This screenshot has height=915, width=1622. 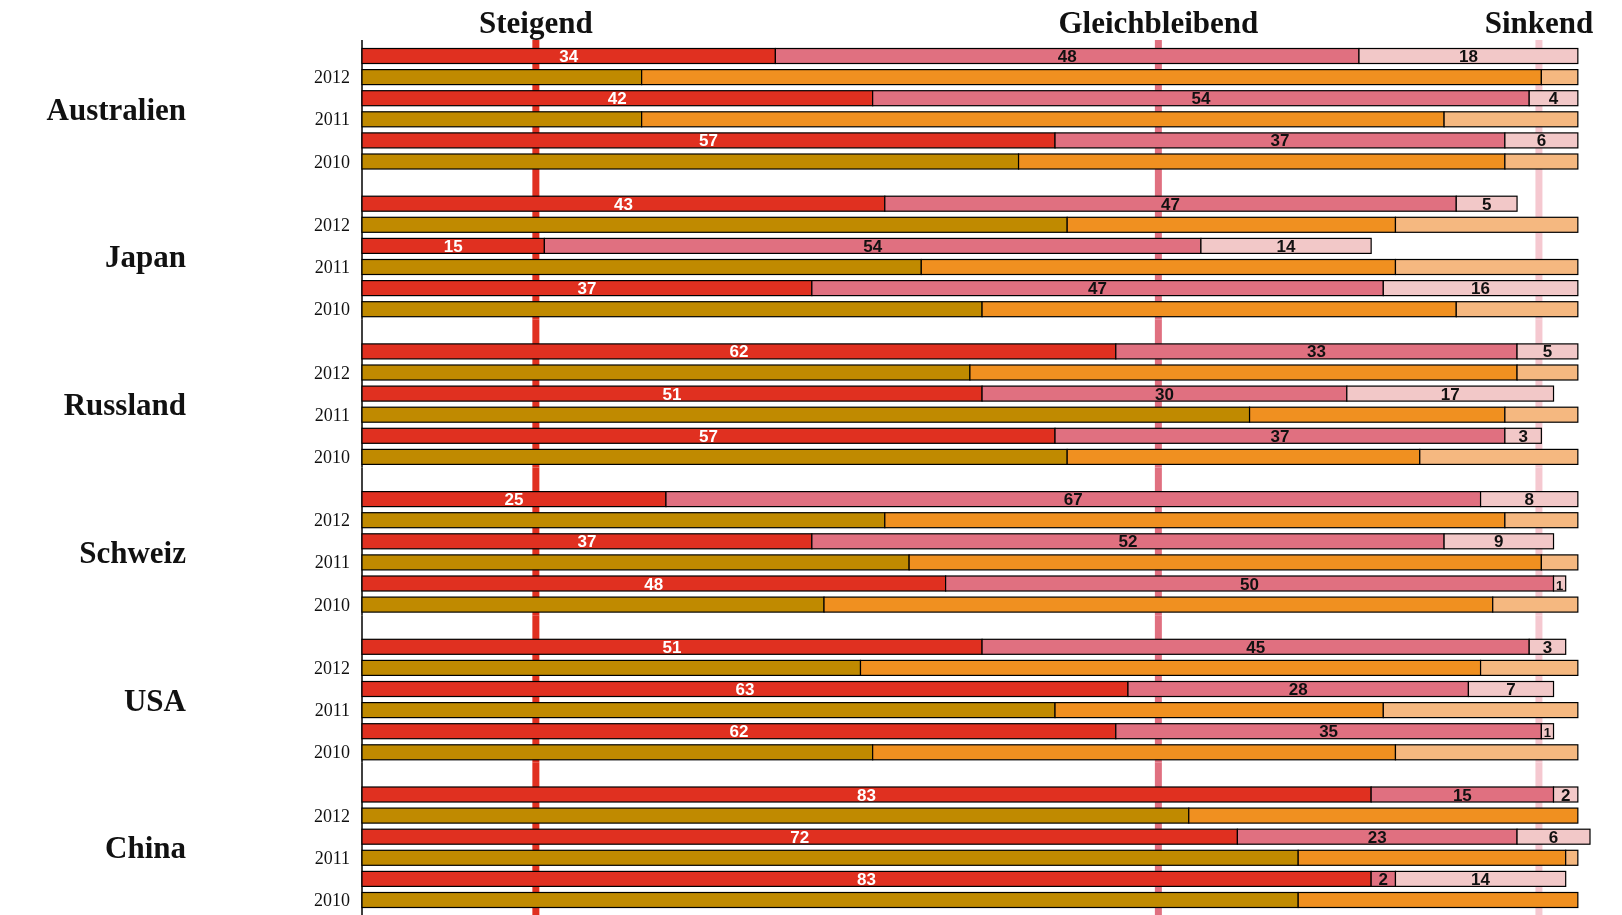 What do you see at coordinates (800, 837) in the screenshot?
I see `data-label: 72` at bounding box center [800, 837].